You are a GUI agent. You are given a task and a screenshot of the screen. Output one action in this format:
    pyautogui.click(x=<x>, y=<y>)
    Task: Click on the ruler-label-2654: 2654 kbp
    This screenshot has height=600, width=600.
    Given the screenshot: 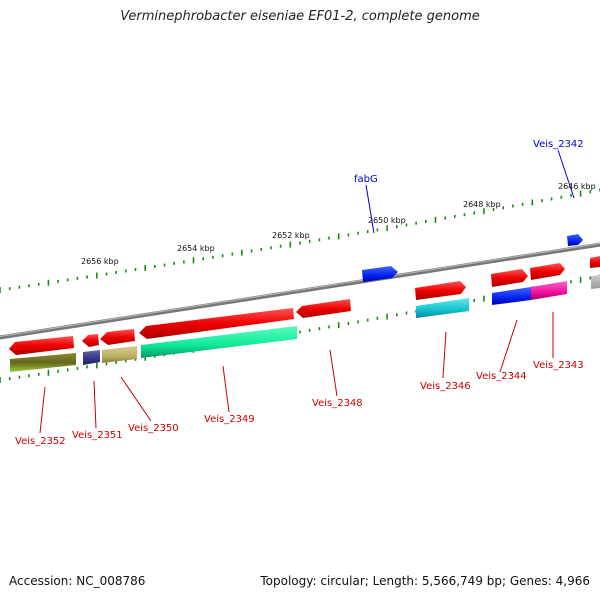 What is the action you would take?
    pyautogui.click(x=196, y=248)
    